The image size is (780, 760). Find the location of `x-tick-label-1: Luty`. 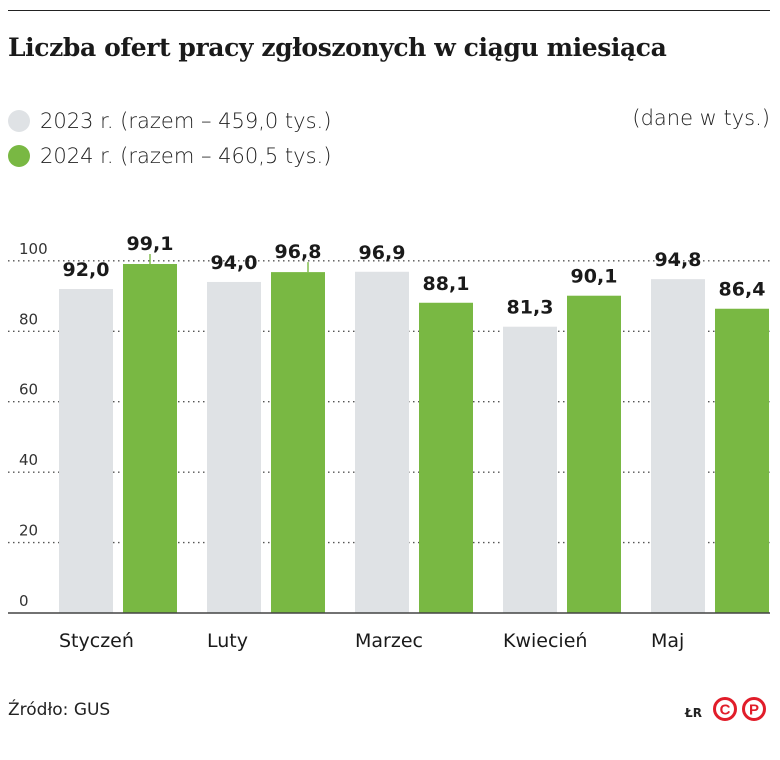

x-tick-label-1: Luty is located at coordinates (227, 641).